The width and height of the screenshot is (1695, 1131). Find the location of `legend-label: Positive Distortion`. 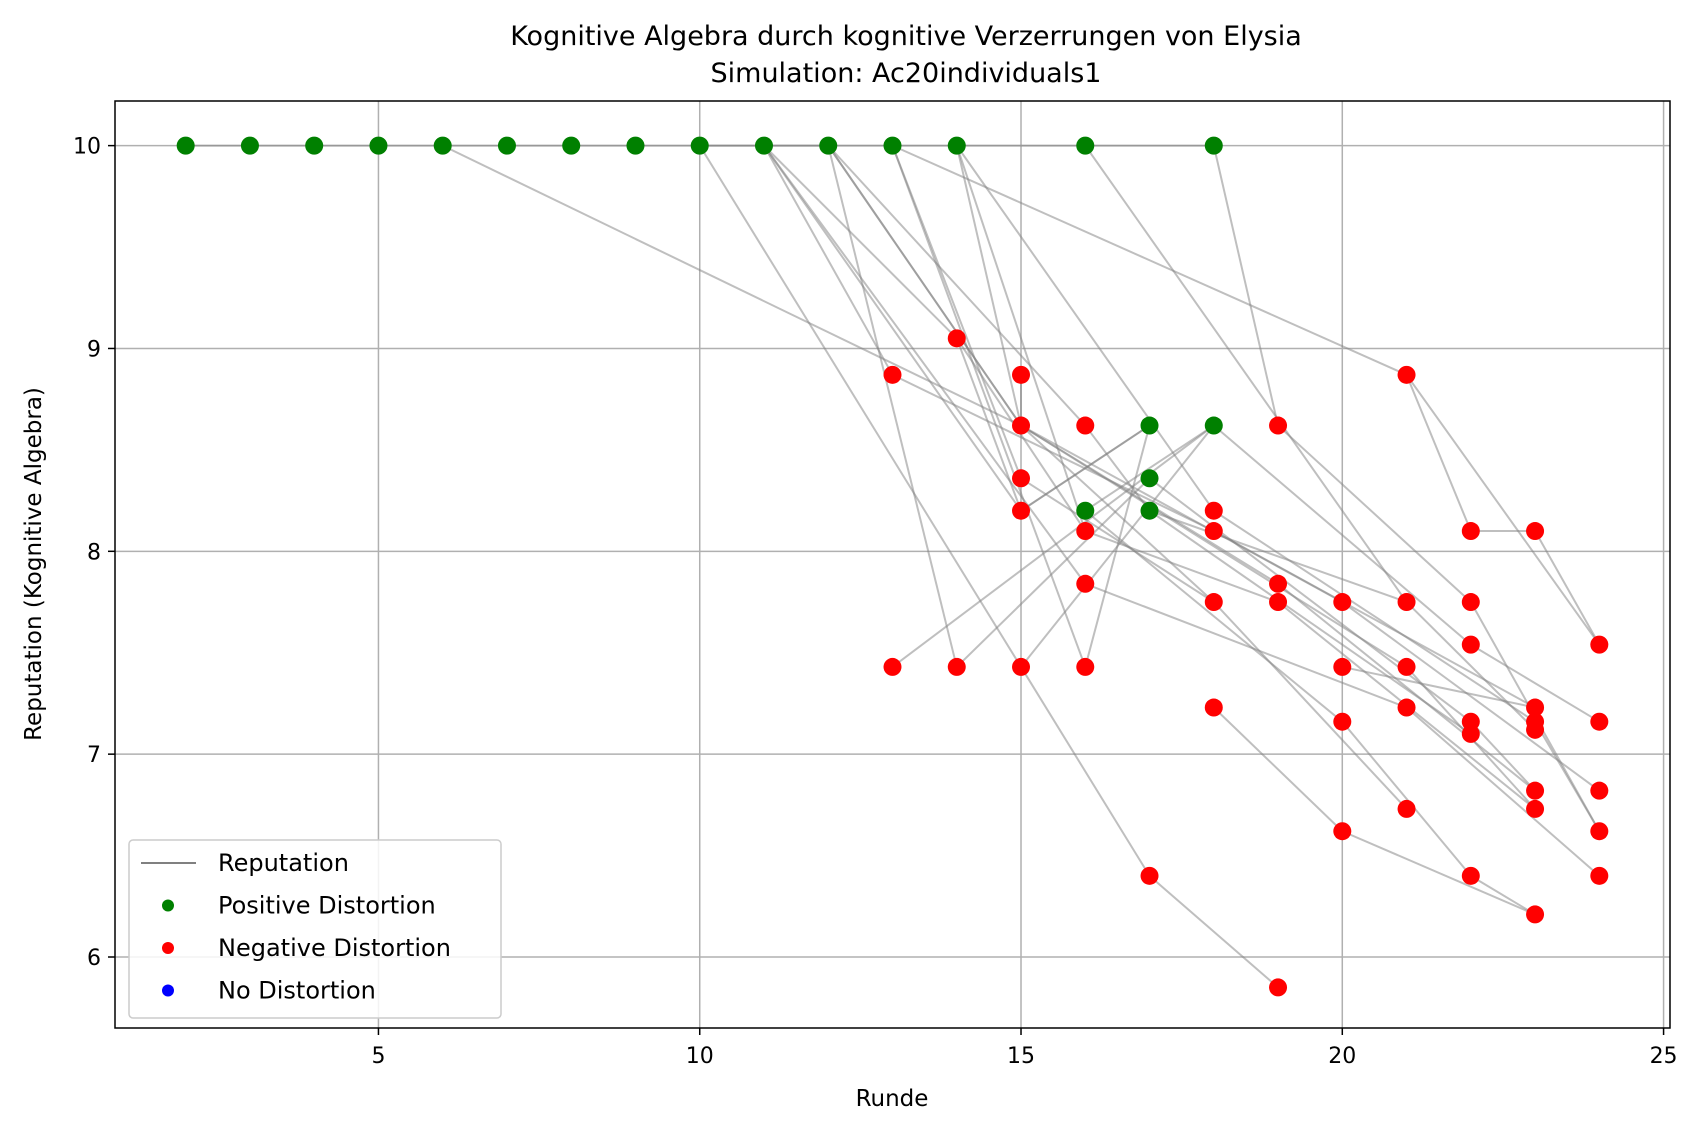

legend-label: Positive Distortion is located at coordinates (327, 906).